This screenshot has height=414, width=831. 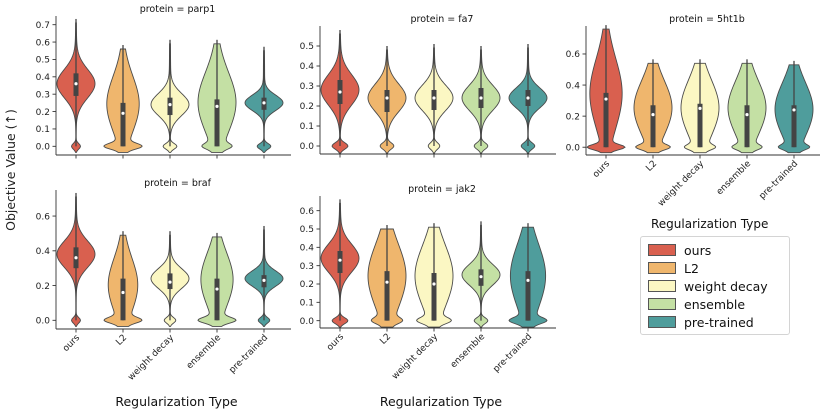 I want to click on median-5ht1b-ensemble, so click(x=747, y=114).